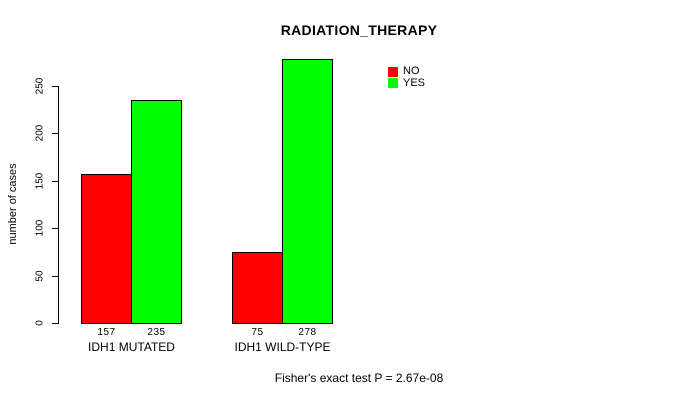 The width and height of the screenshot is (690, 400). What do you see at coordinates (40, 133) in the screenshot?
I see `y-tick-label: 200` at bounding box center [40, 133].